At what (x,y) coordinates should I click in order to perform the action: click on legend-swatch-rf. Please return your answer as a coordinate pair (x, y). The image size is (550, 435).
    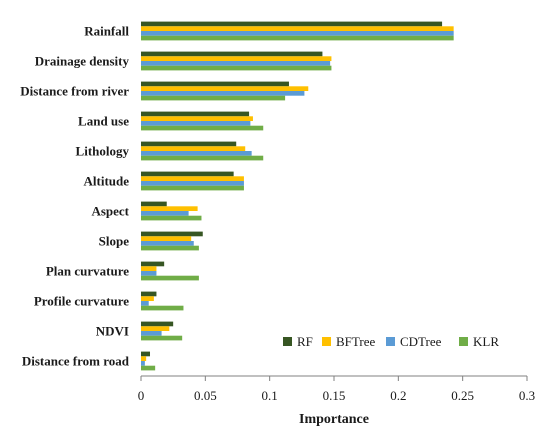
    Looking at the image, I should click on (287, 341).